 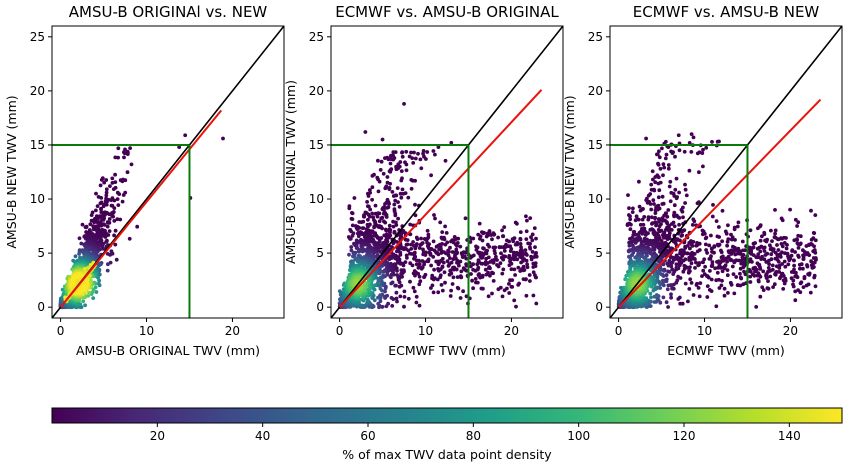 What do you see at coordinates (168, 12) in the screenshot?
I see `panel-title: AMSU-B ORIGINAl vs. NEW` at bounding box center [168, 12].